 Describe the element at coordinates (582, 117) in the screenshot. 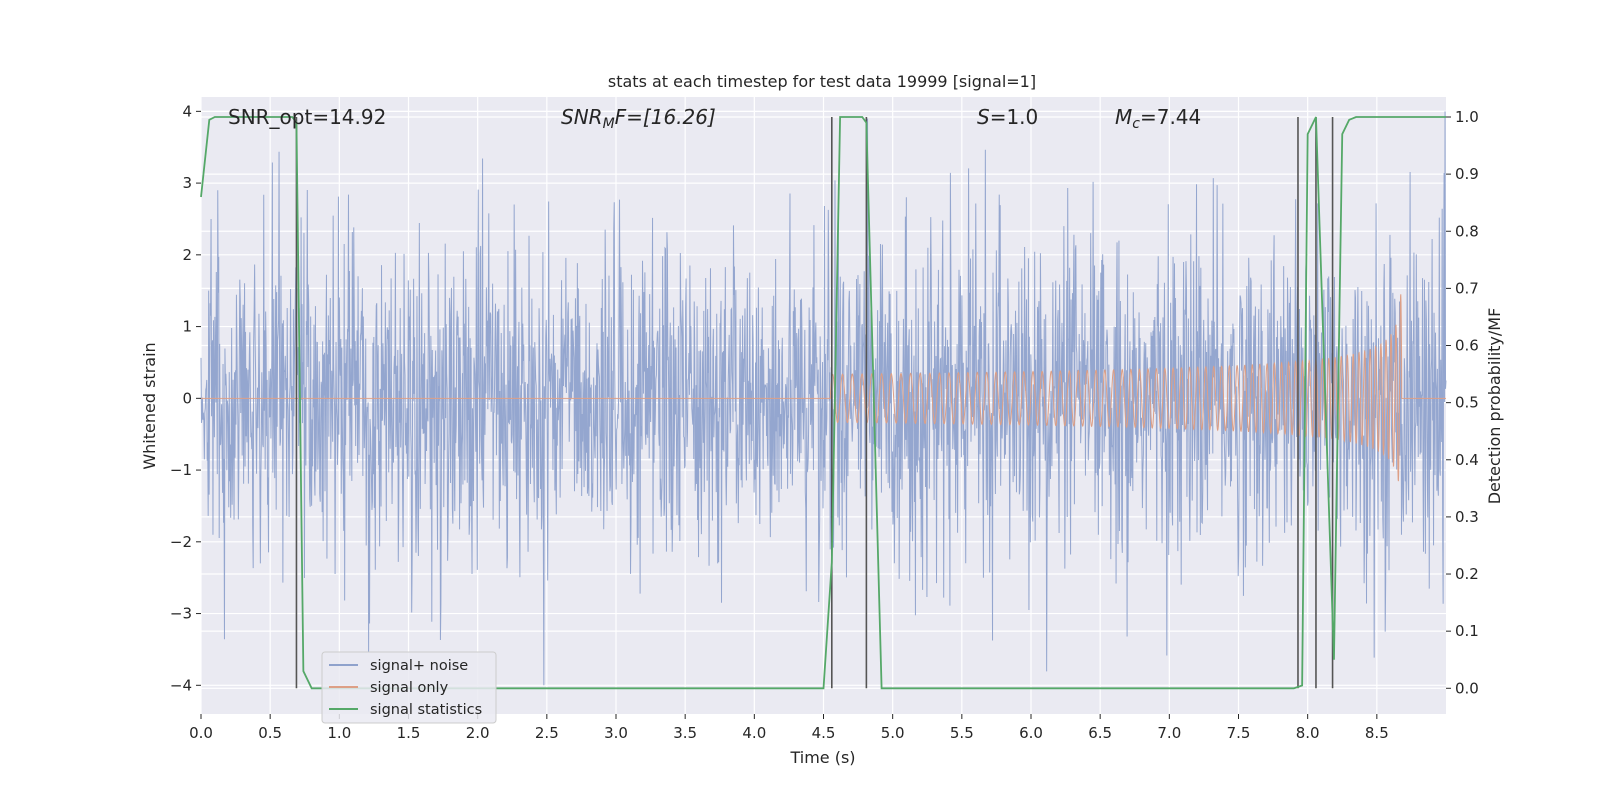

I see `snr-mf-base: SNR` at that location.